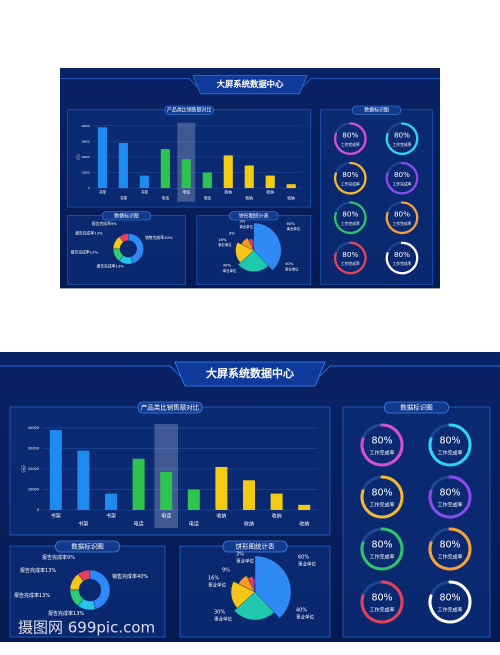 This screenshot has width=500, height=655. I want to click on dashboard-title: 大屏系统数据中心, so click(250, 84).